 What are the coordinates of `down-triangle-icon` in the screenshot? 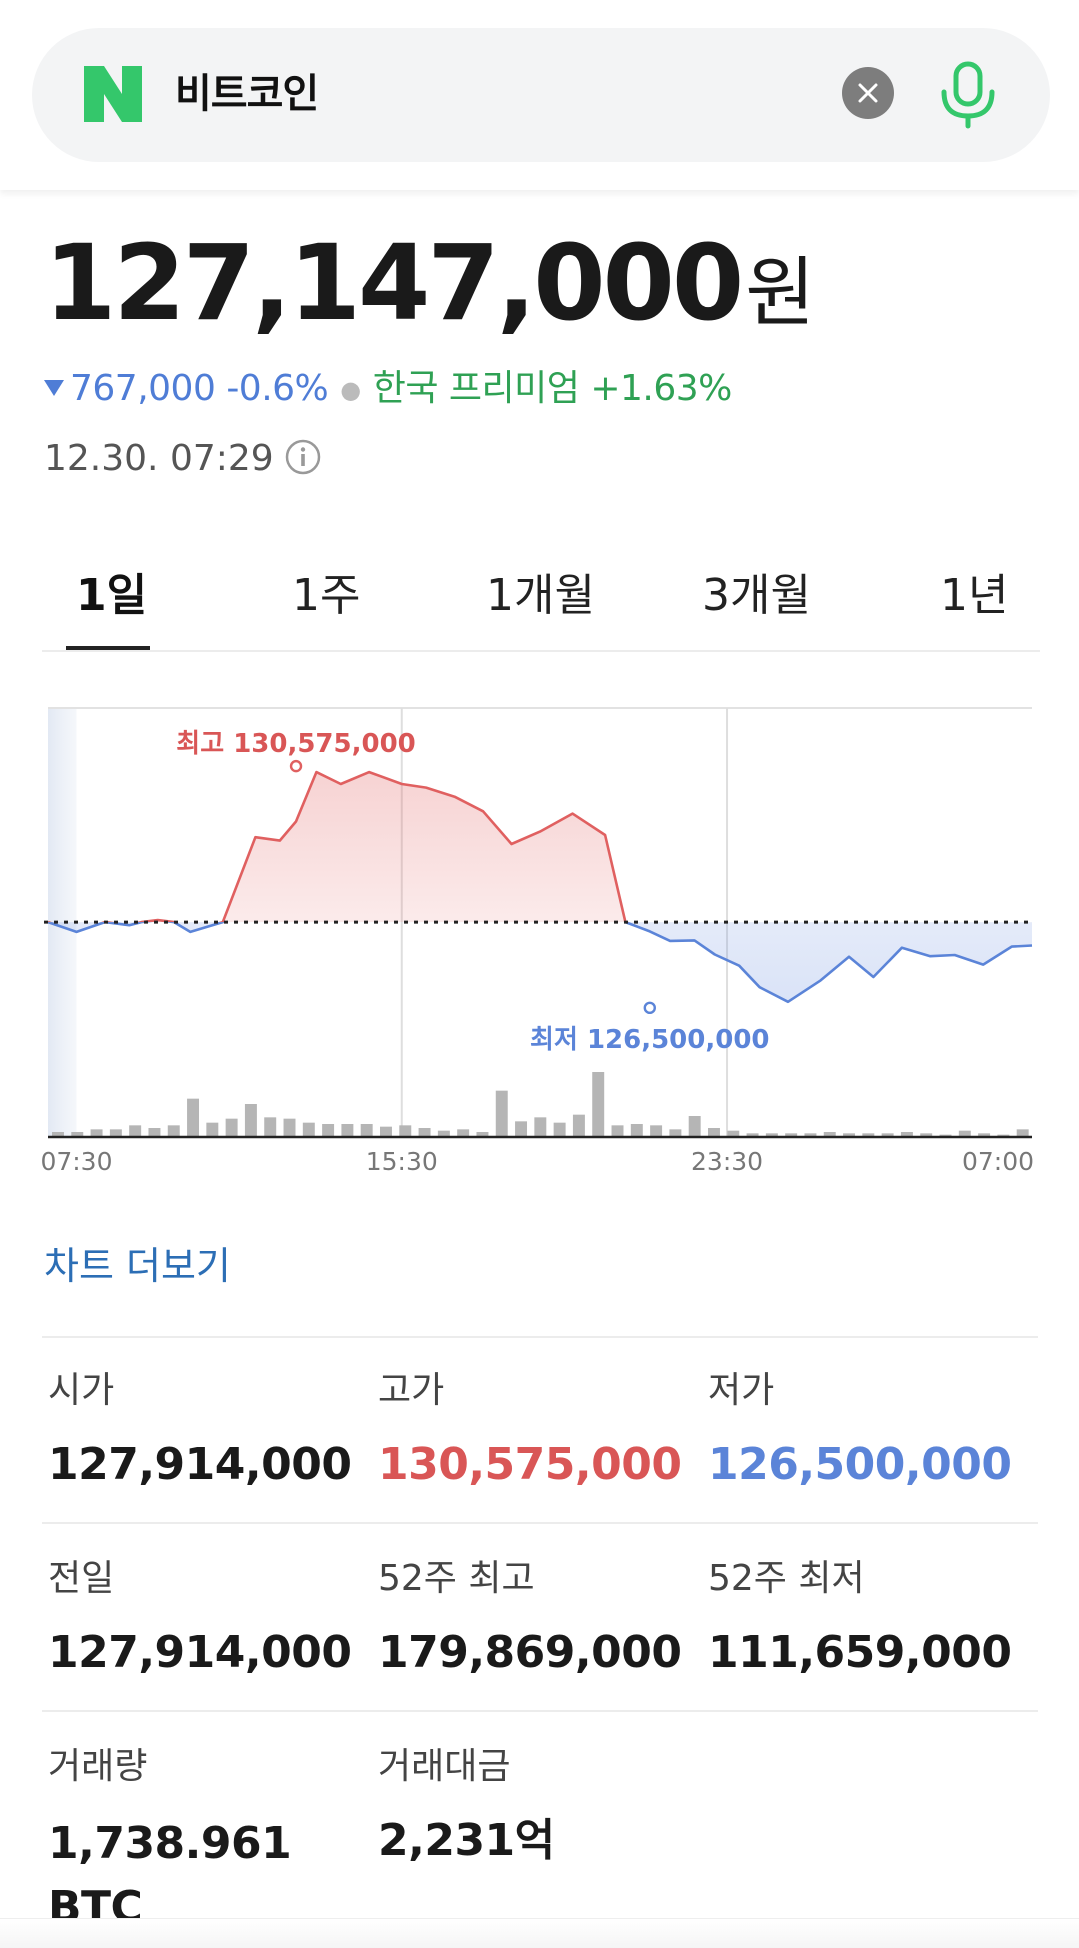 It's located at (54, 388).